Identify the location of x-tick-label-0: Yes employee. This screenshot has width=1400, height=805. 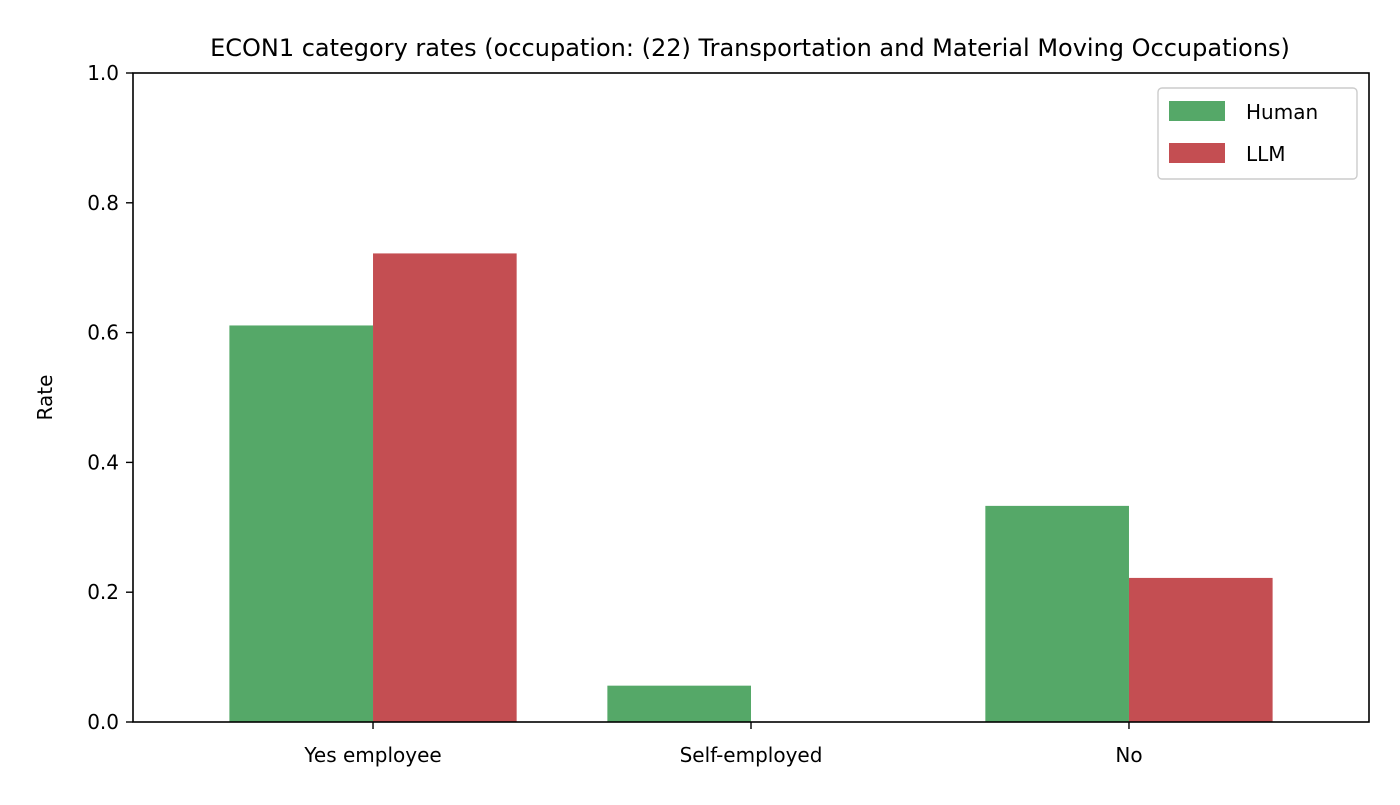
(372, 755).